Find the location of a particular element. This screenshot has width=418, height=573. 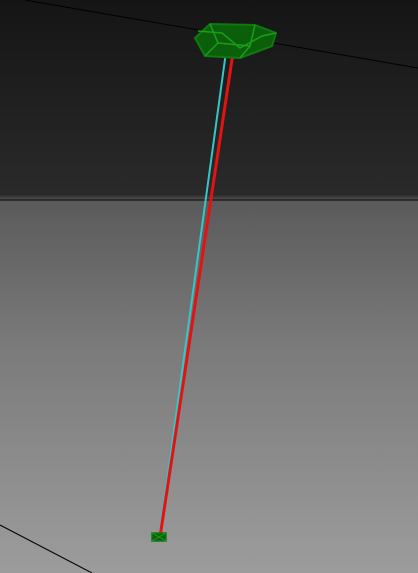

bottom-grid-line is located at coordinates (46, 548).